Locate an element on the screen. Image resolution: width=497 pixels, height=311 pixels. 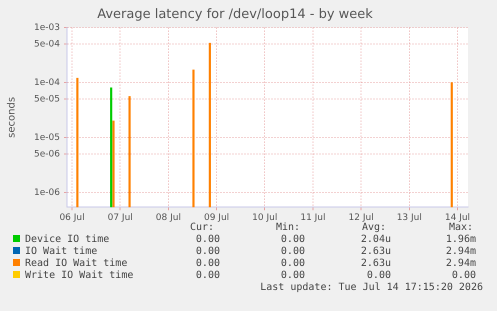
y-tick-label: 5e-04 is located at coordinates (47, 44).